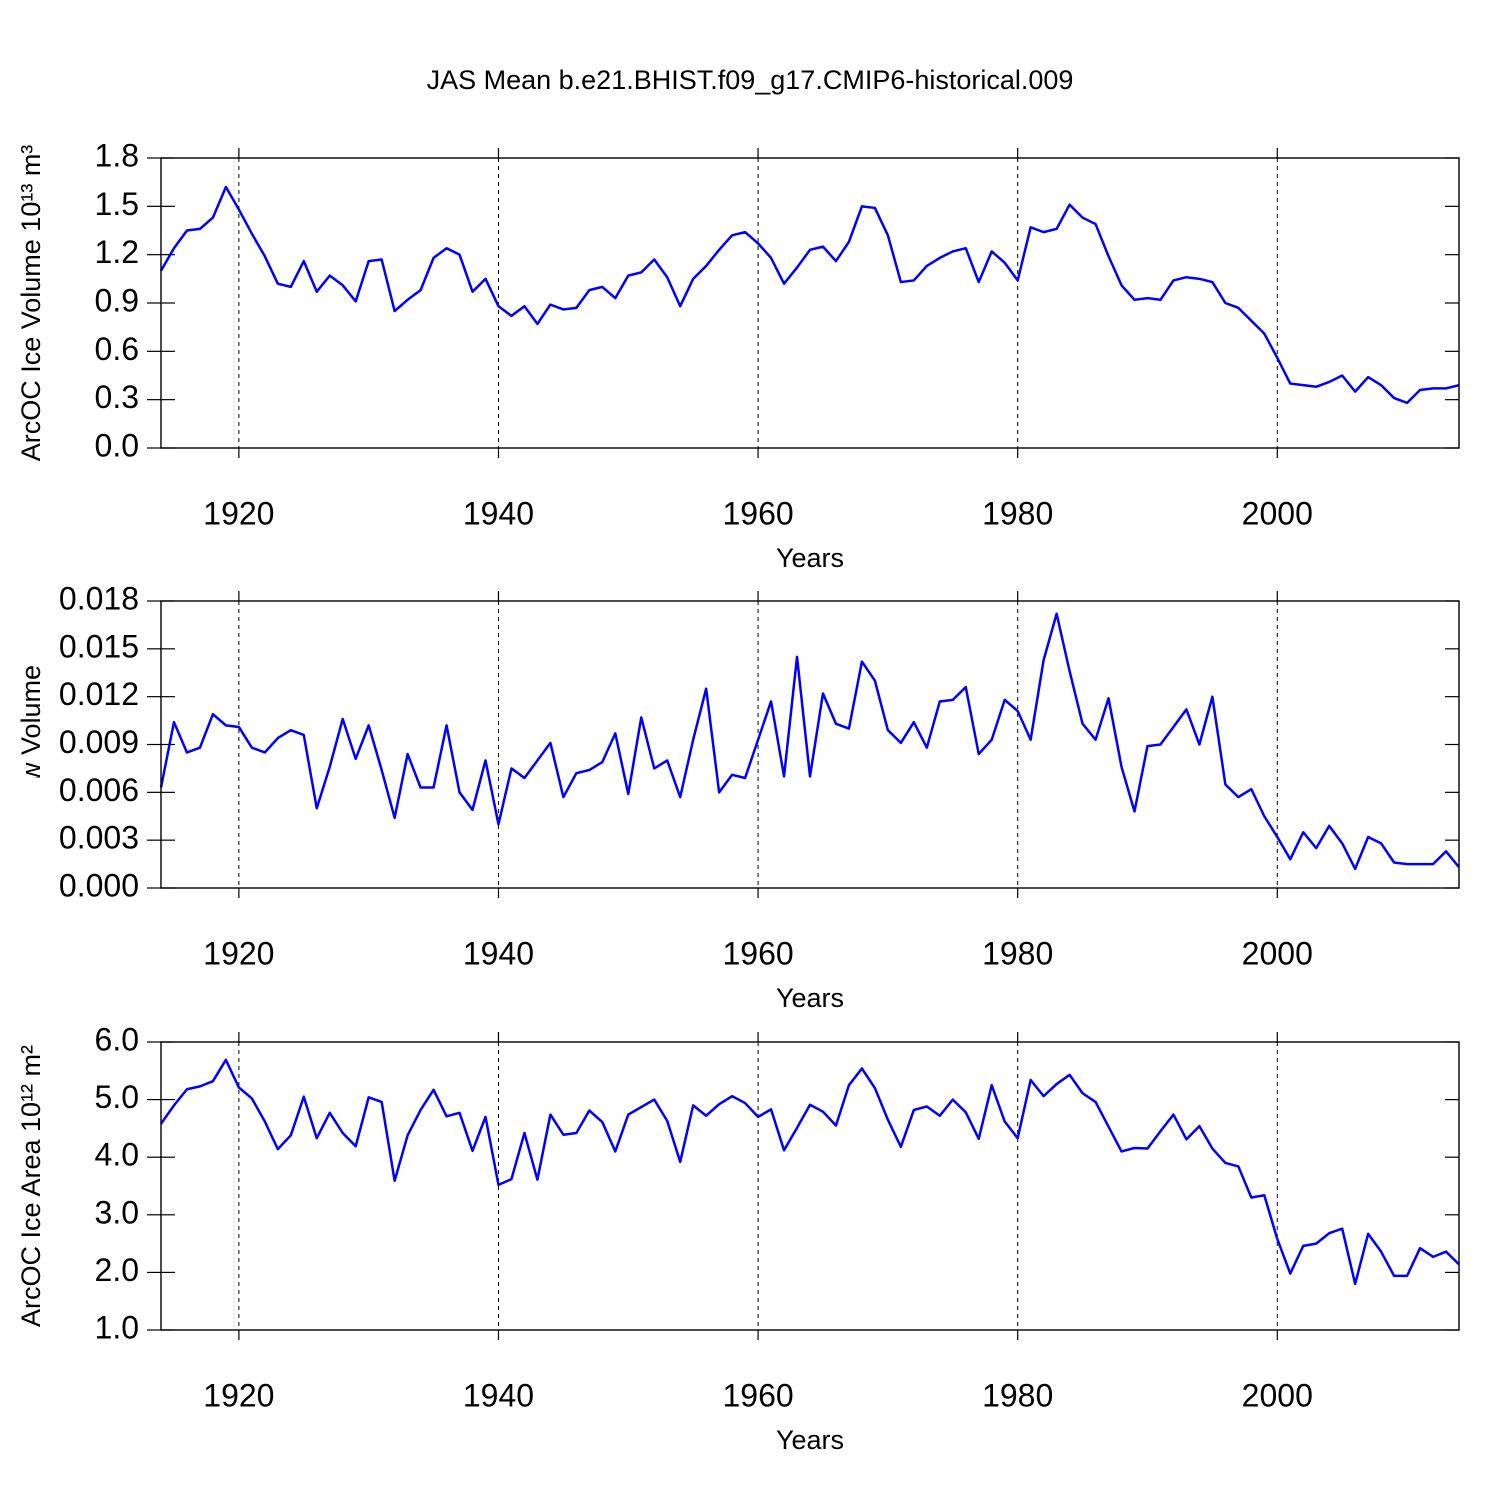  Describe the element at coordinates (31, 744) in the screenshot. I see `y-axis-title: ArcOC Snow Volume 10¹³ m³` at that location.